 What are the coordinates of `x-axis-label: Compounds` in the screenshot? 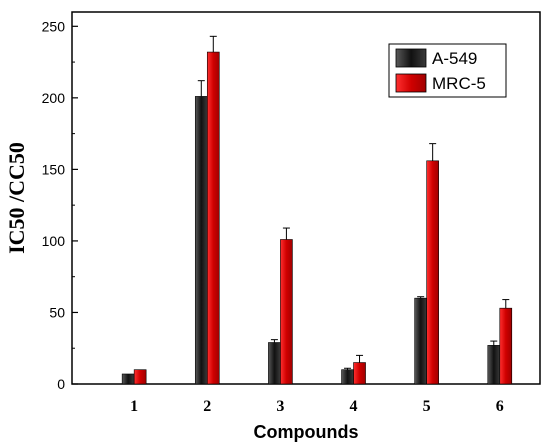 It's located at (306, 432).